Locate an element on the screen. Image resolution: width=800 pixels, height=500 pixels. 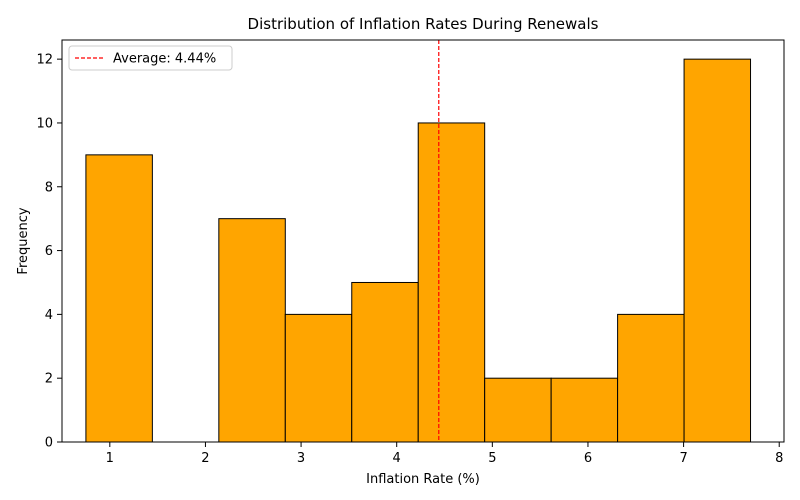
x-tick-label: 7 is located at coordinates (683, 458).